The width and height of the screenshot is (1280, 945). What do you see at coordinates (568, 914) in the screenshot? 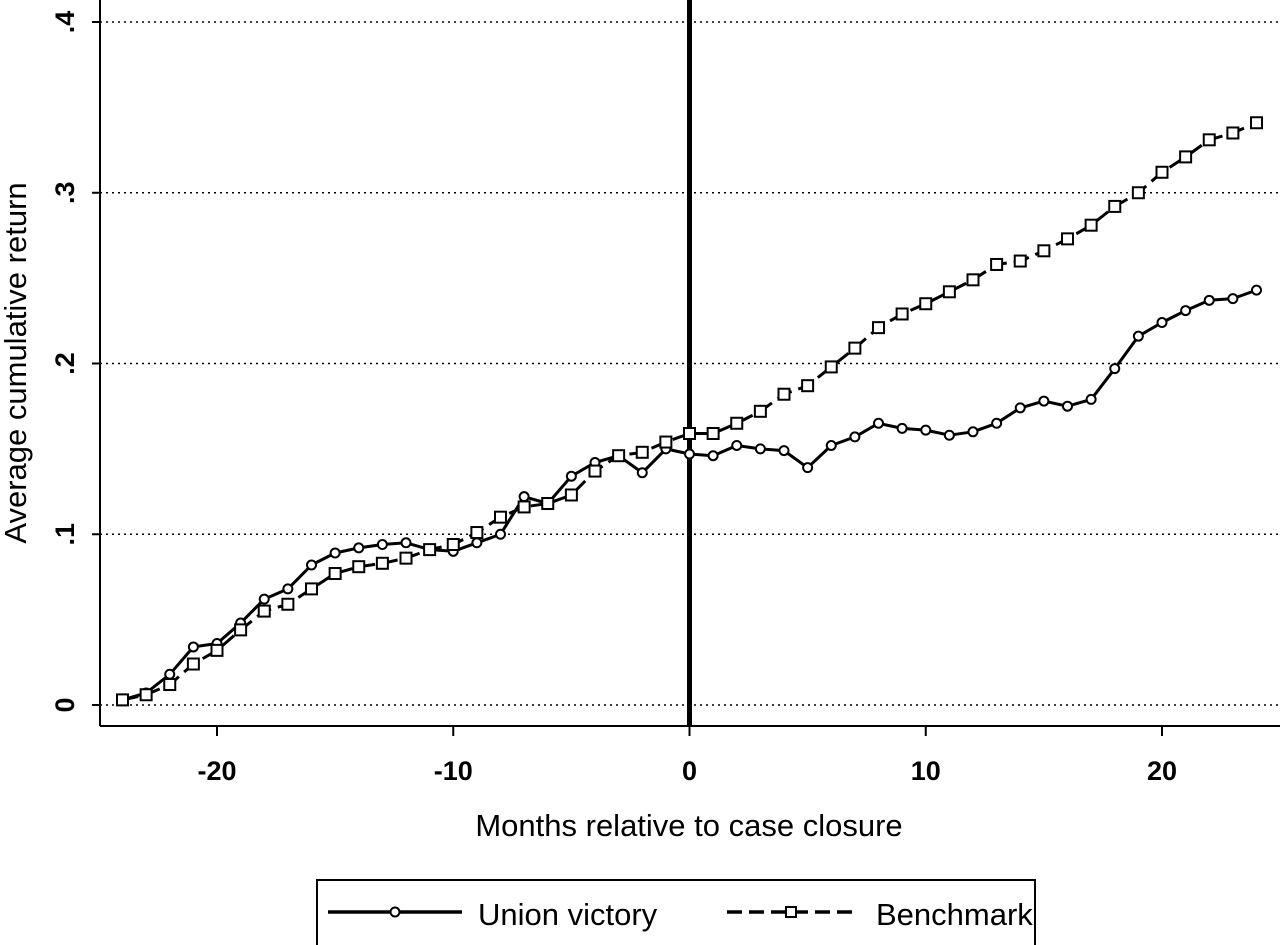
I see `legend-union-victory-label: Union victory` at bounding box center [568, 914].